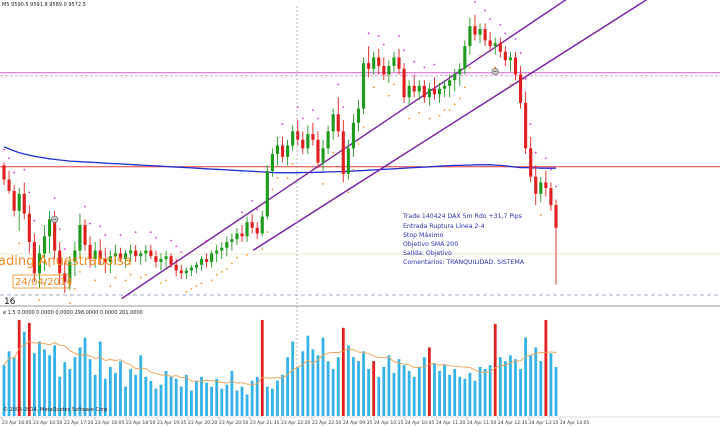 Image resolution: width=720 pixels, height=426 pixels. I want to click on time-tick-label: 23 Apr 20:20, so click(202, 423).